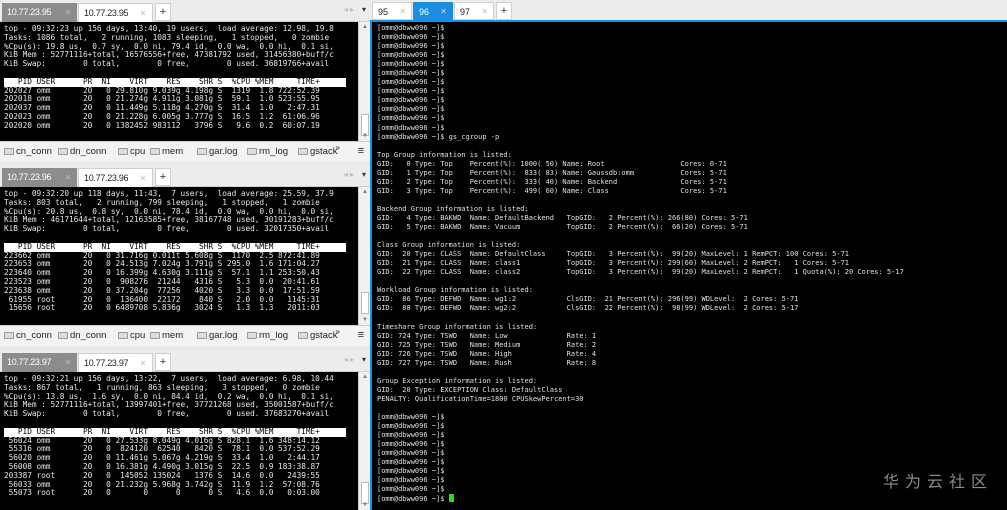 Image resolution: width=1007 pixels, height=510 pixels. Describe the element at coordinates (457, 326) in the screenshot. I see `terminal-line: Timeshare Group information is listed:` at that location.